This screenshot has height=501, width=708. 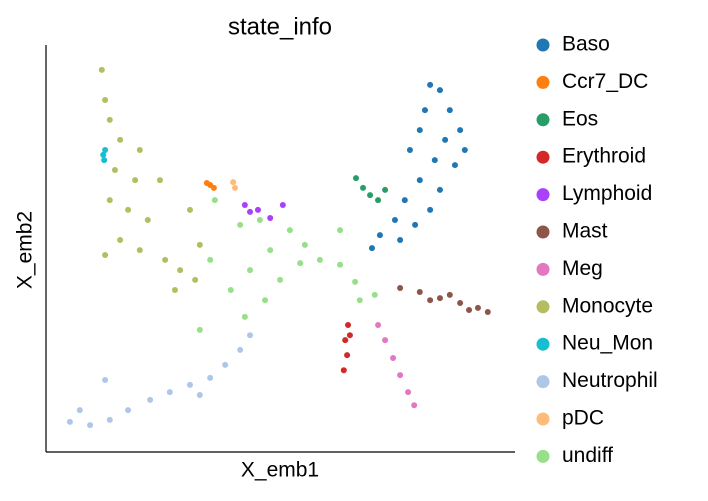 What do you see at coordinates (607, 305) in the screenshot?
I see `legend-label: Monocyte` at bounding box center [607, 305].